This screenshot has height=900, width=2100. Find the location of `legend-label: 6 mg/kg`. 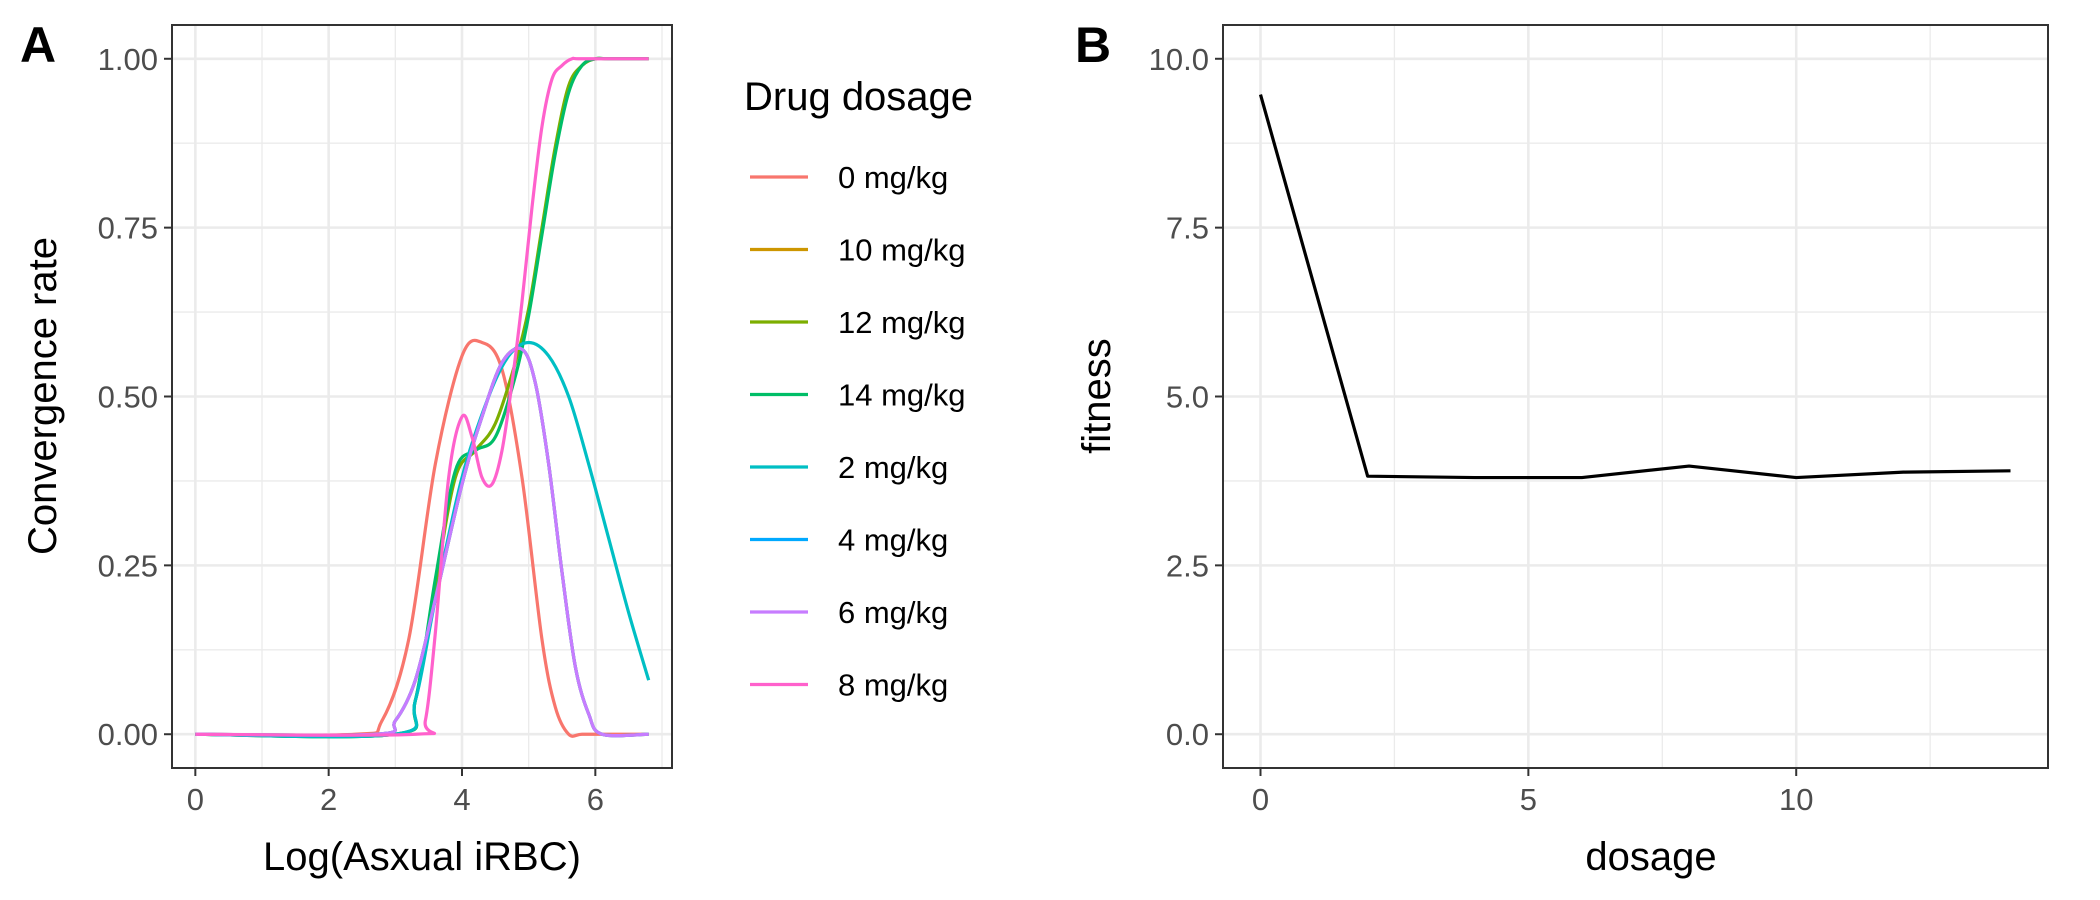

legend-label: 6 mg/kg is located at coordinates (893, 612).